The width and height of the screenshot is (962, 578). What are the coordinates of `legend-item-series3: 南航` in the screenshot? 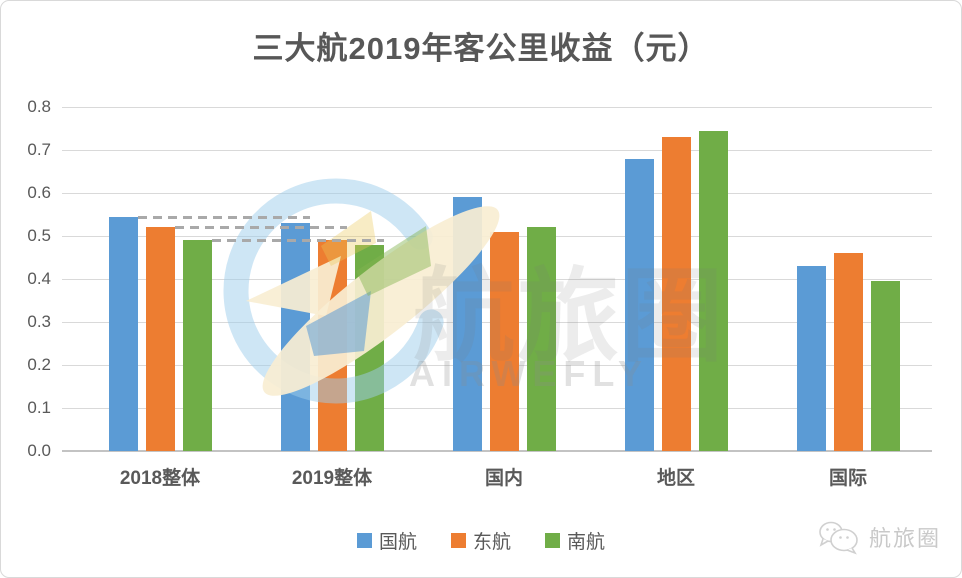 It's located at (575, 540).